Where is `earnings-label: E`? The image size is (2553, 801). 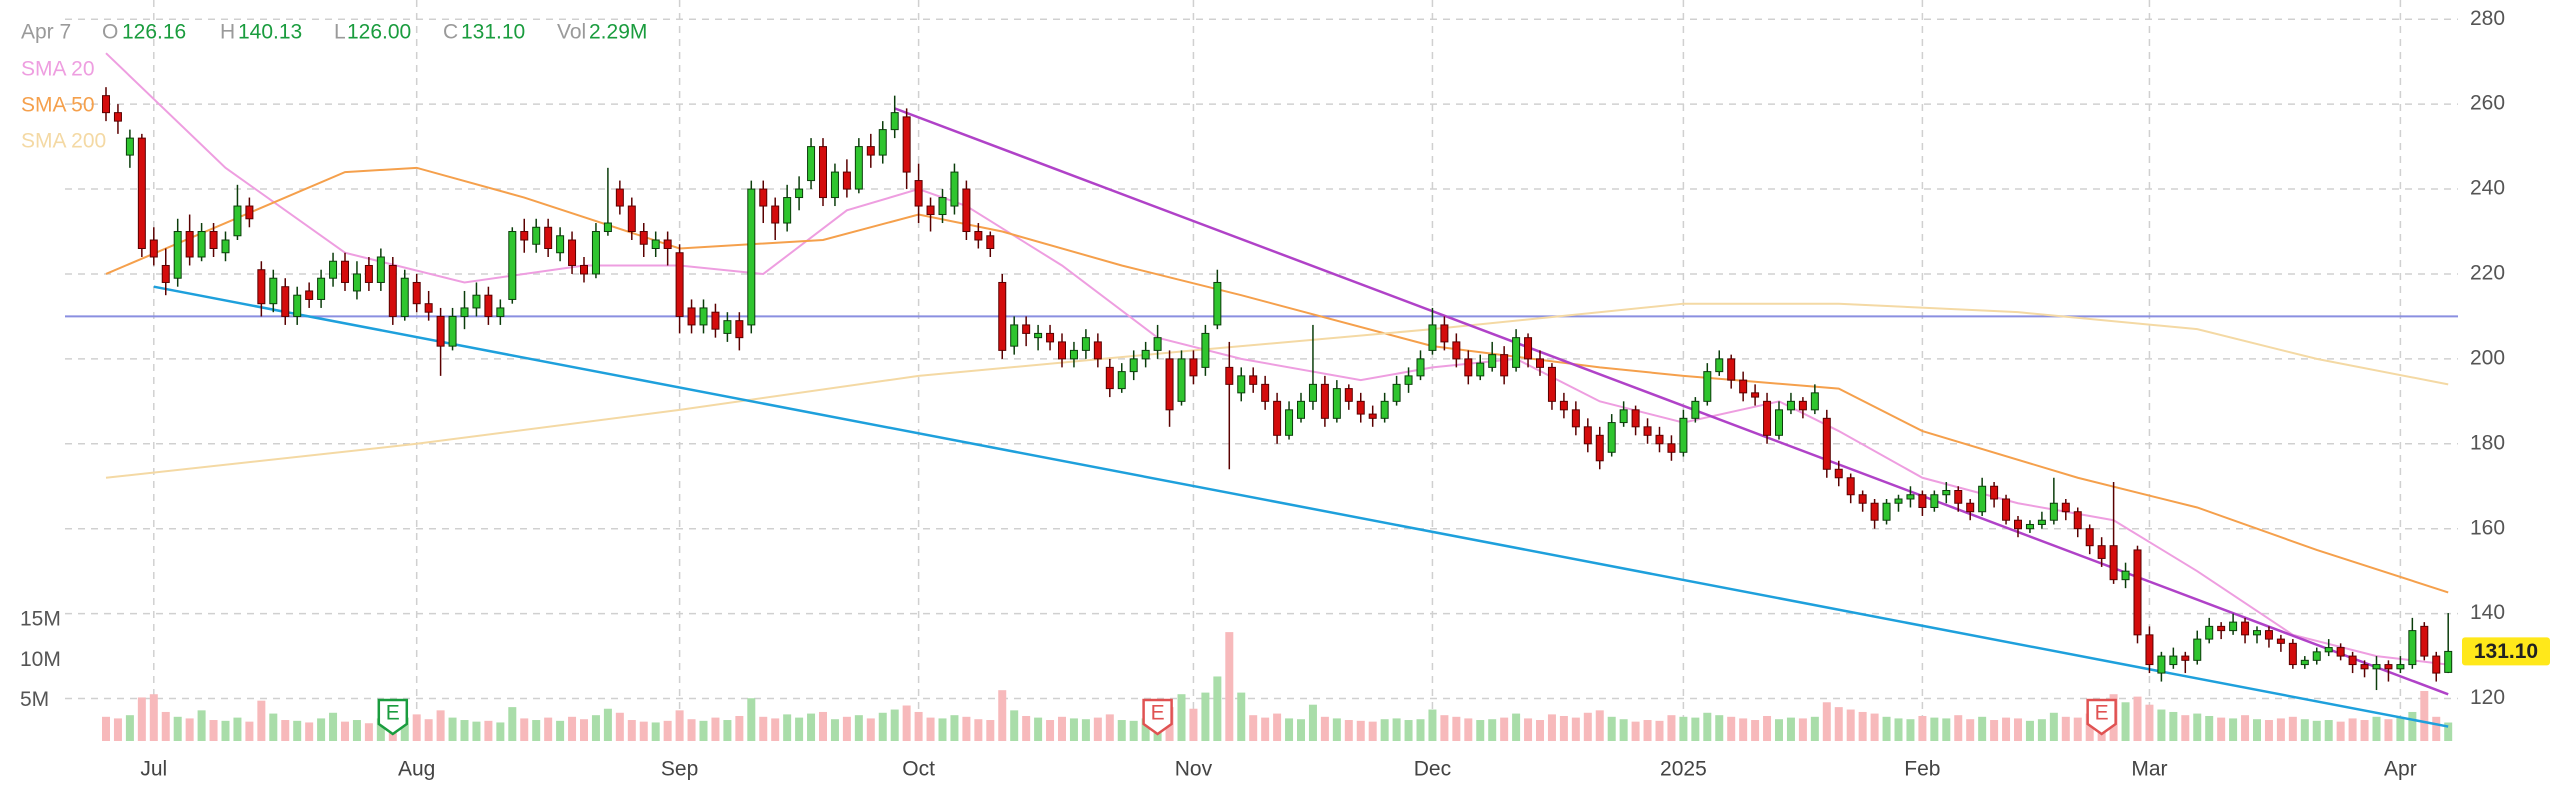 earnings-label: E is located at coordinates (2102, 713).